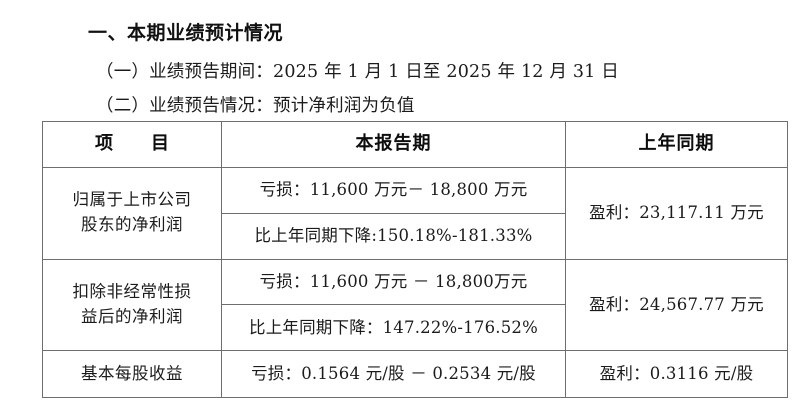 The width and height of the screenshot is (793, 413). Describe the element at coordinates (676, 144) in the screenshot. I see `header-cell-prior-period: 上年同期` at that location.